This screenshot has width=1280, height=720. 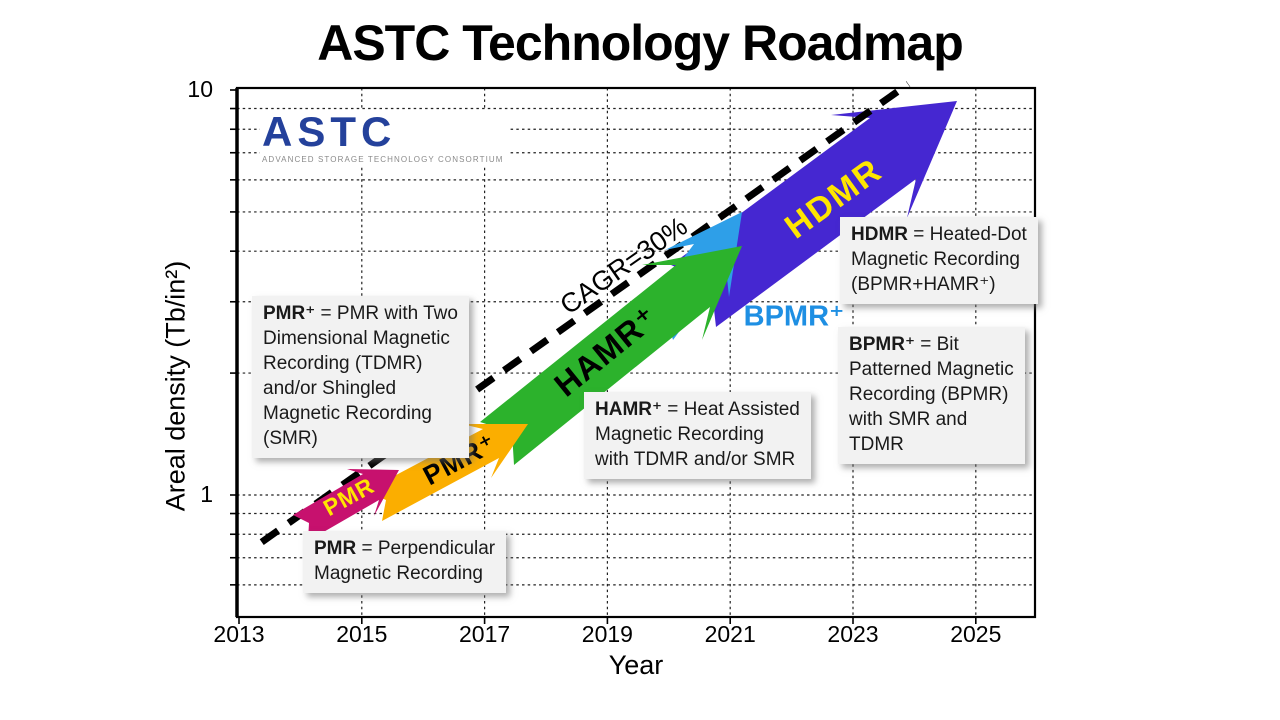 What do you see at coordinates (335, 548) in the screenshot?
I see `pmr-term: PMR` at bounding box center [335, 548].